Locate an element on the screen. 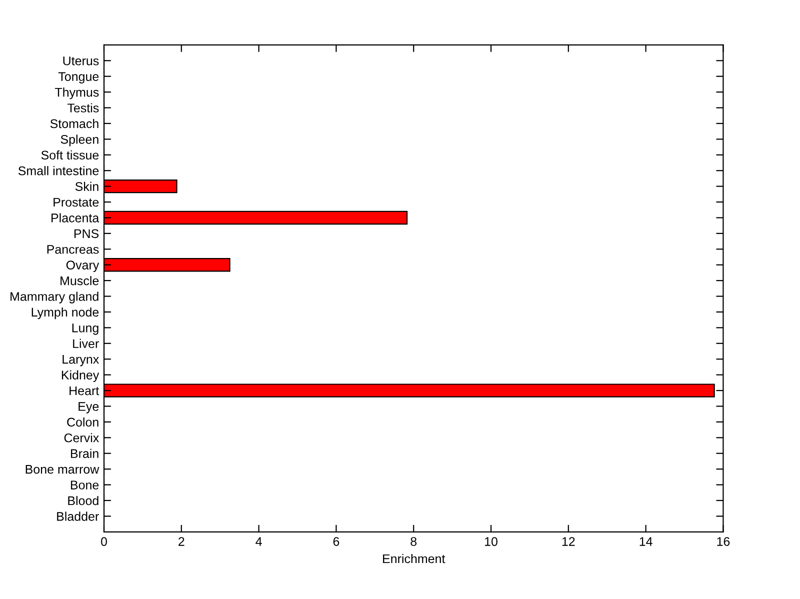  x-tick-label: 16 is located at coordinates (723, 541).